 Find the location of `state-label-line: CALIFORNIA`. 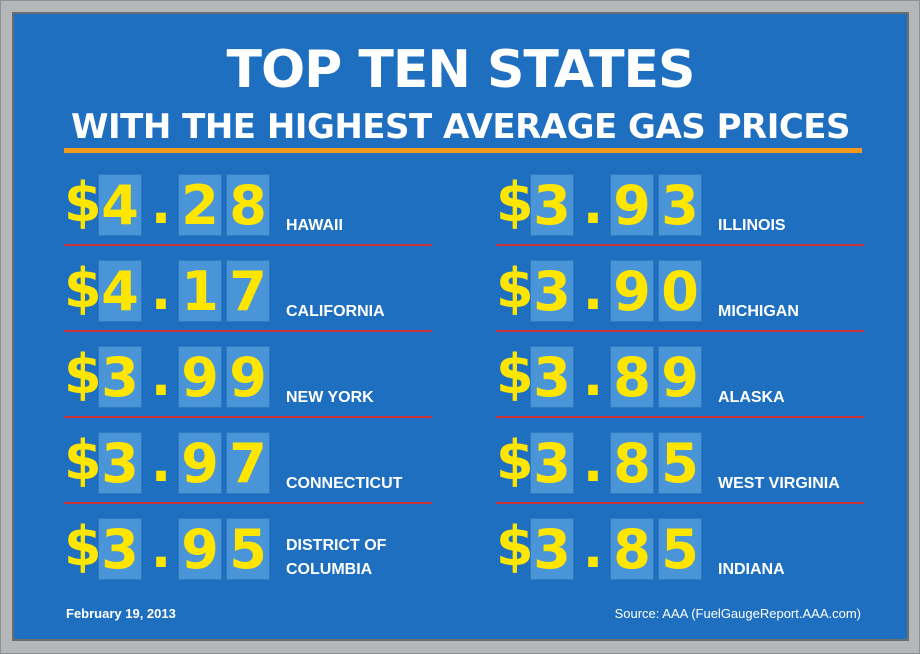

state-label-line: CALIFORNIA is located at coordinates (335, 311).